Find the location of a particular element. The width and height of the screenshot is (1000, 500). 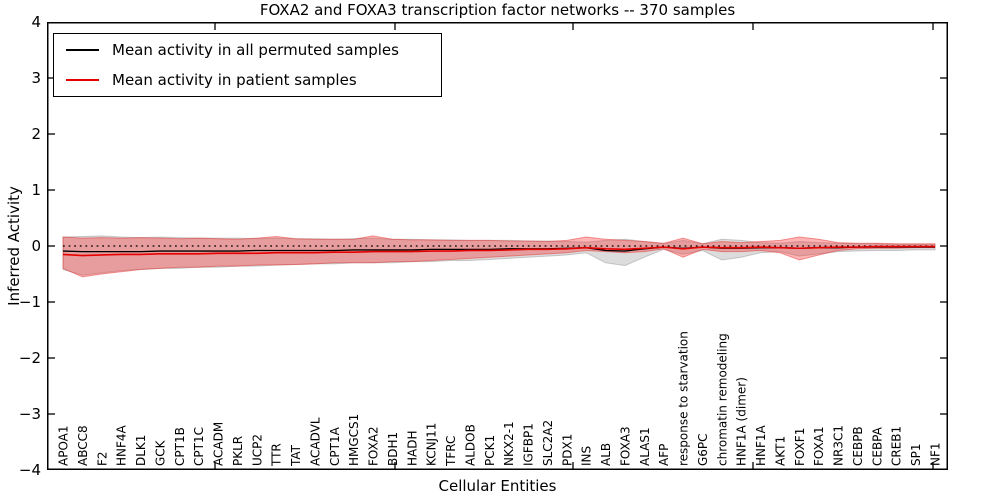

legend-item-permuted: Mean activity in all permuted samples is located at coordinates (253, 50).